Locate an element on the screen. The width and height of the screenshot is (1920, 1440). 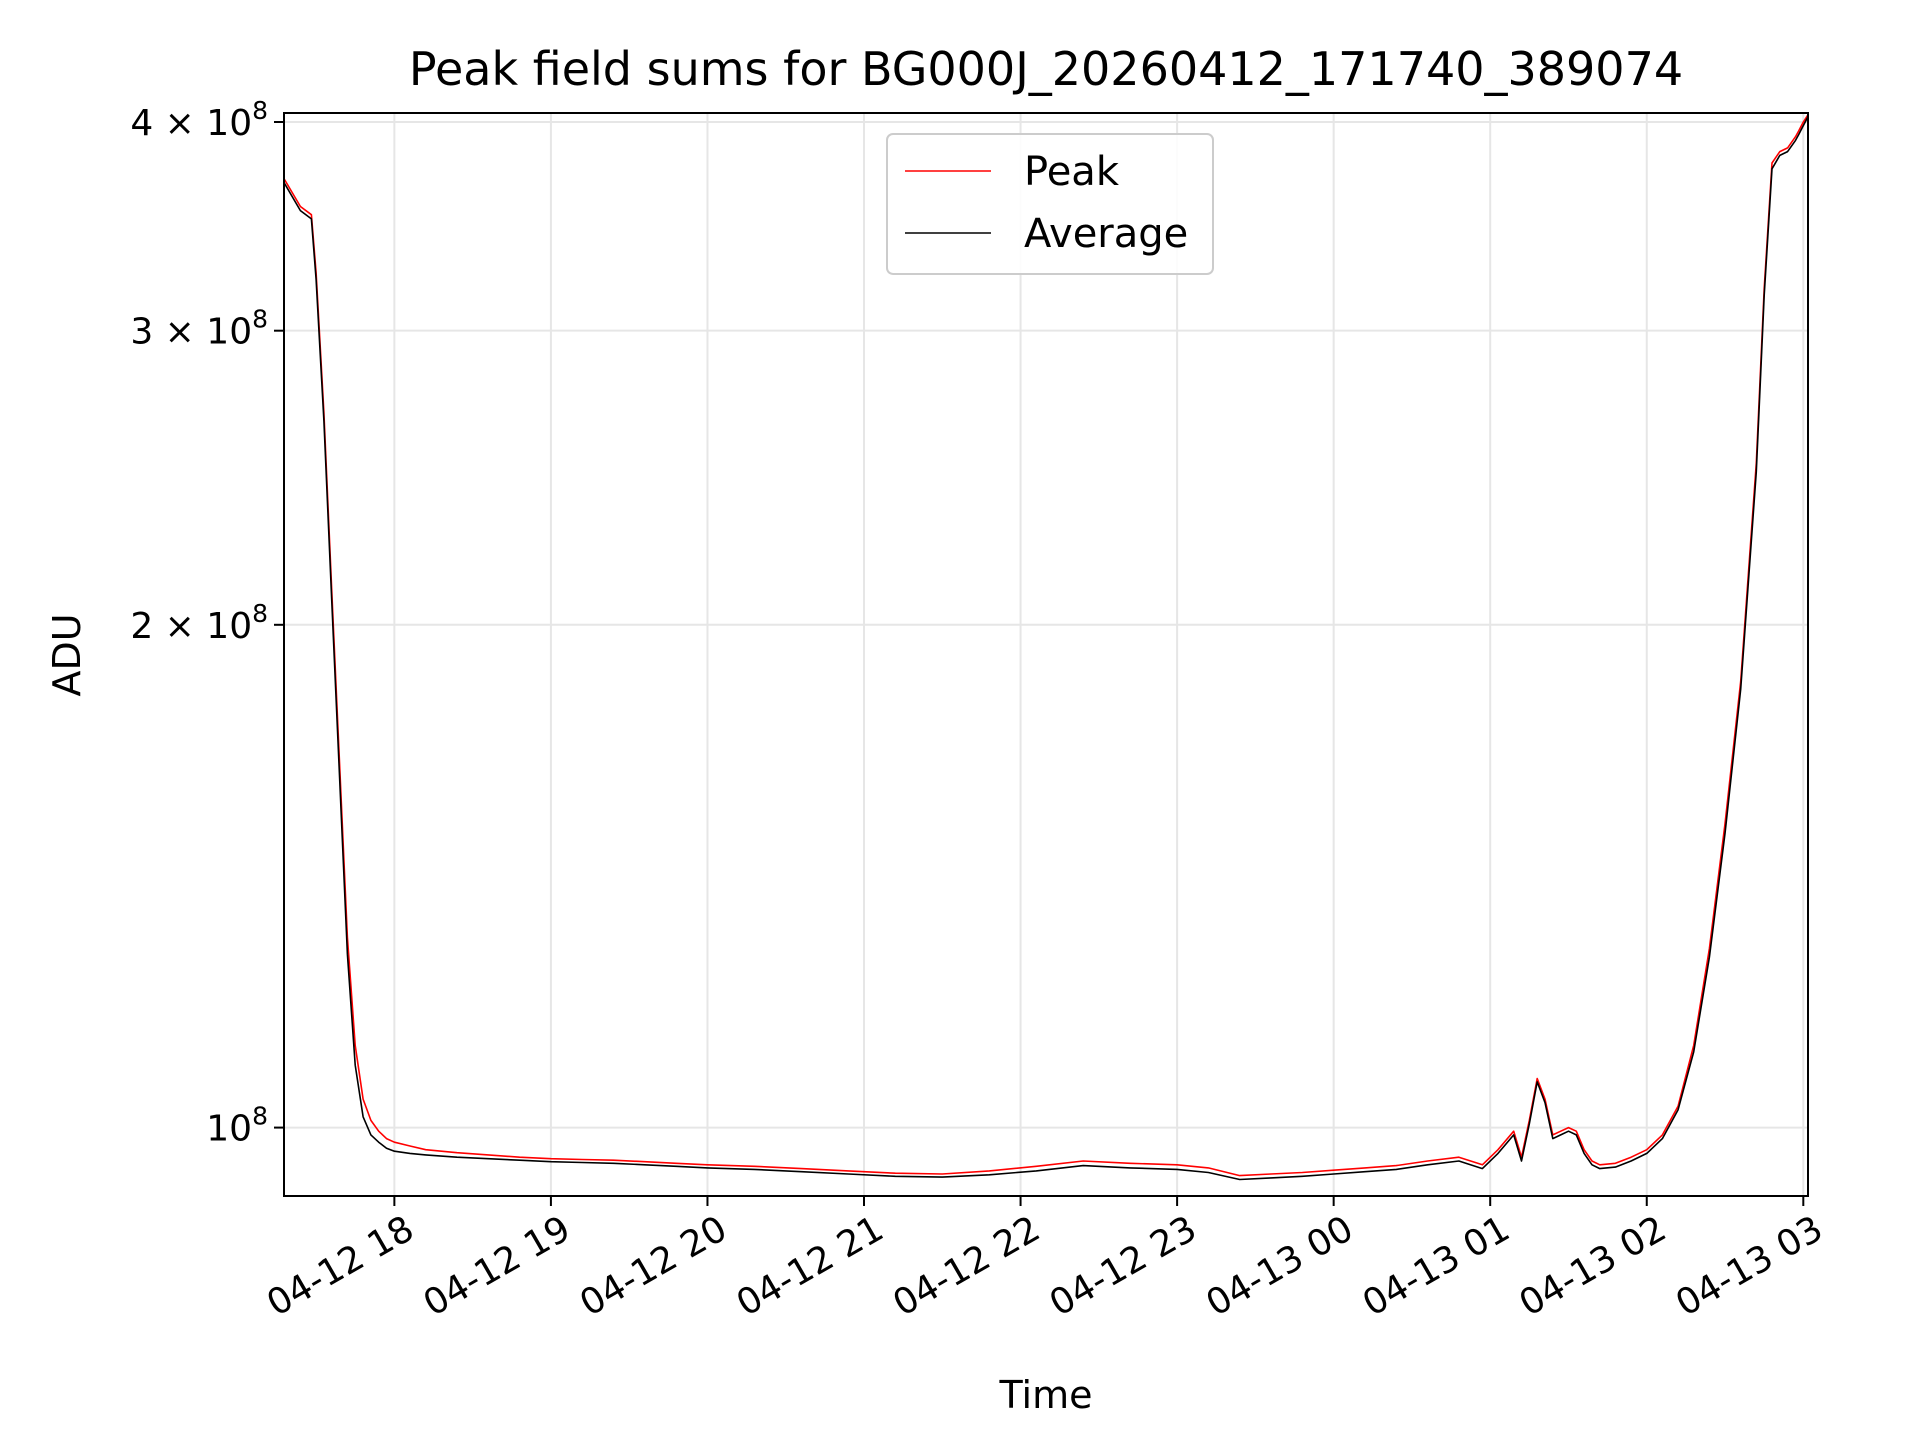
y-axis: 4 × 108 3 × 108 2 × 108 108 is located at coordinates (207, 623).